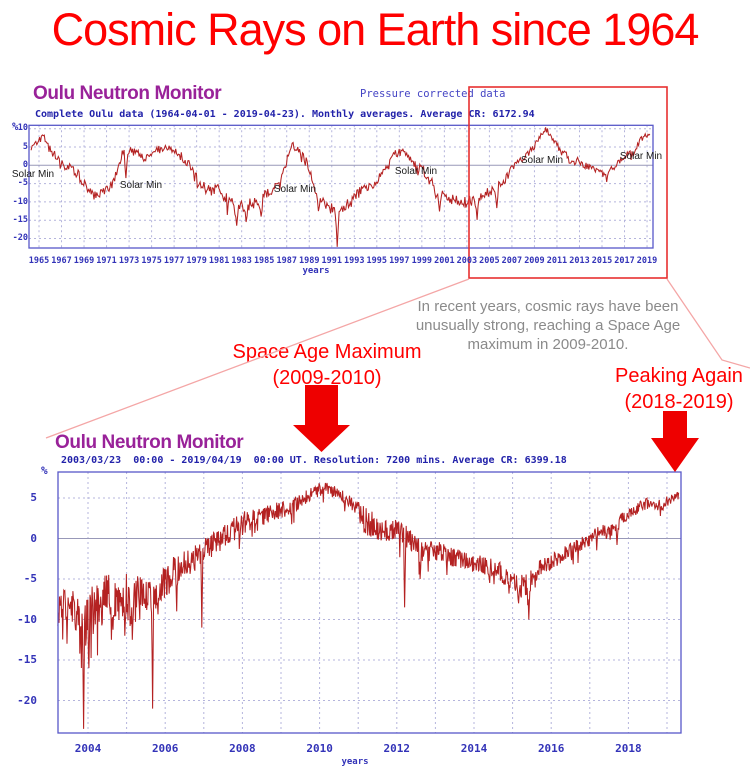 This screenshot has width=750, height=774. What do you see at coordinates (241, 261) in the screenshot?
I see `overview-x-tick: 1983` at bounding box center [241, 261].